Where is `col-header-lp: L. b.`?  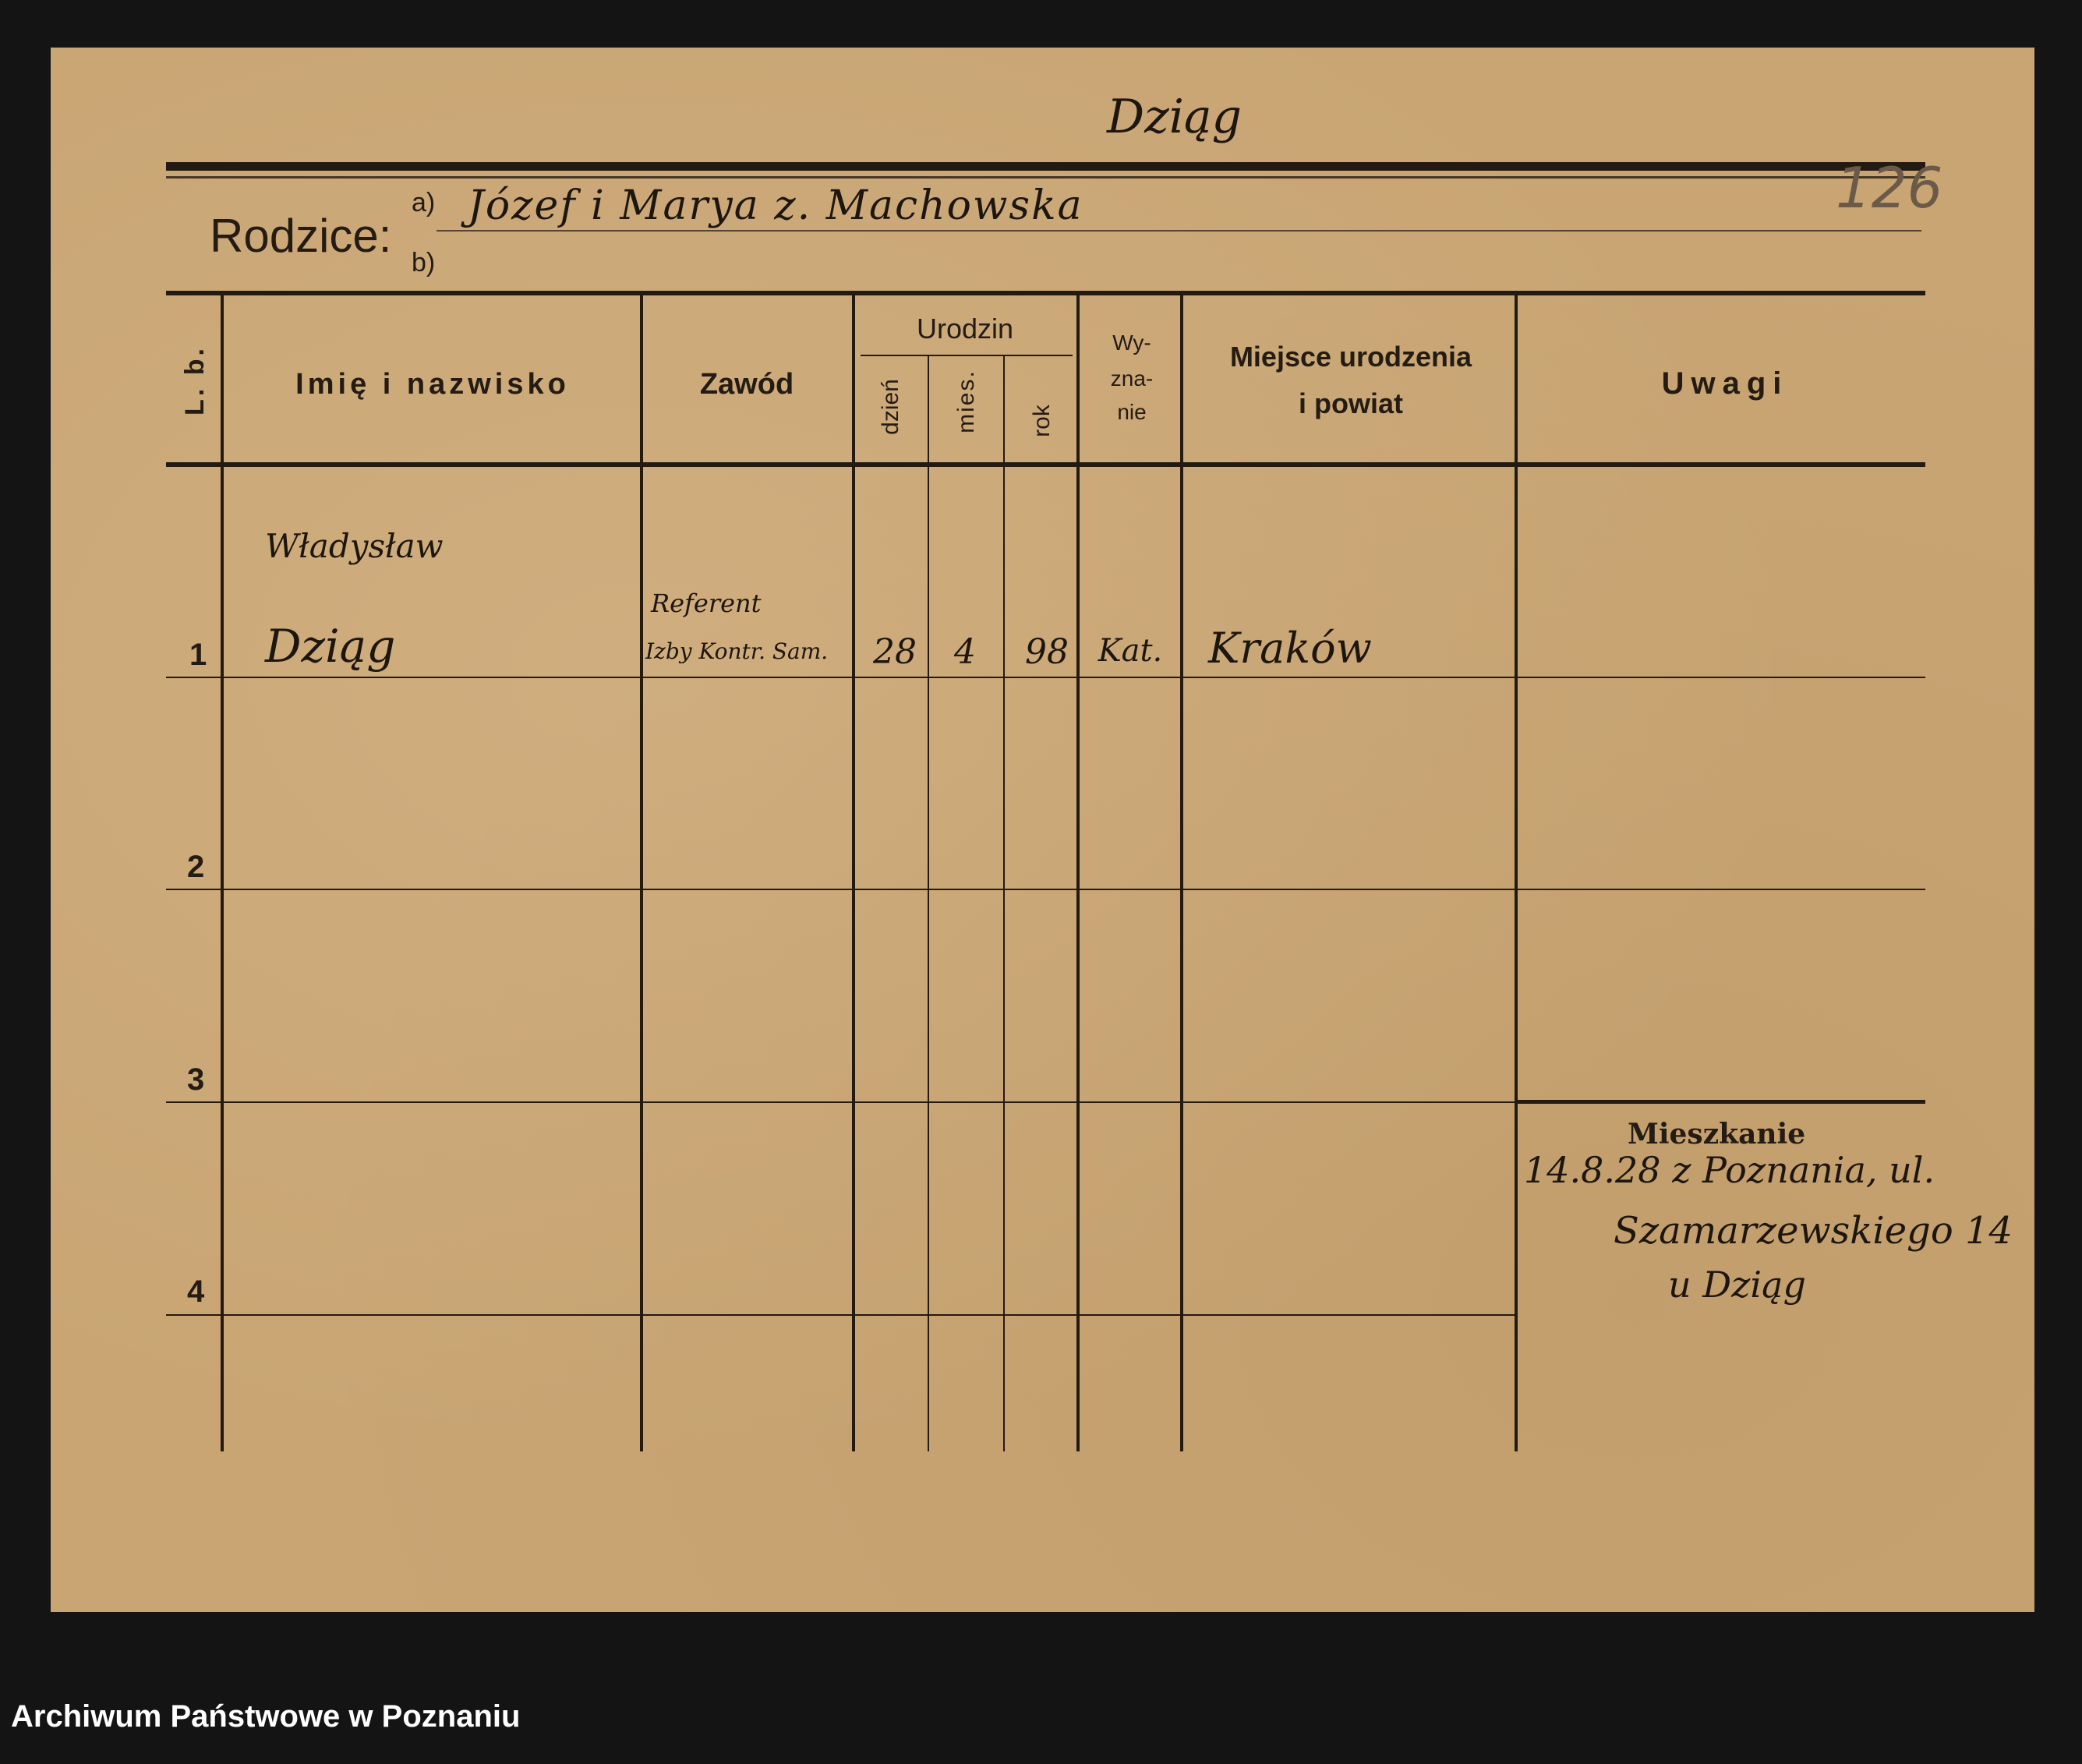
col-header-lp: L. b. is located at coordinates (195, 380).